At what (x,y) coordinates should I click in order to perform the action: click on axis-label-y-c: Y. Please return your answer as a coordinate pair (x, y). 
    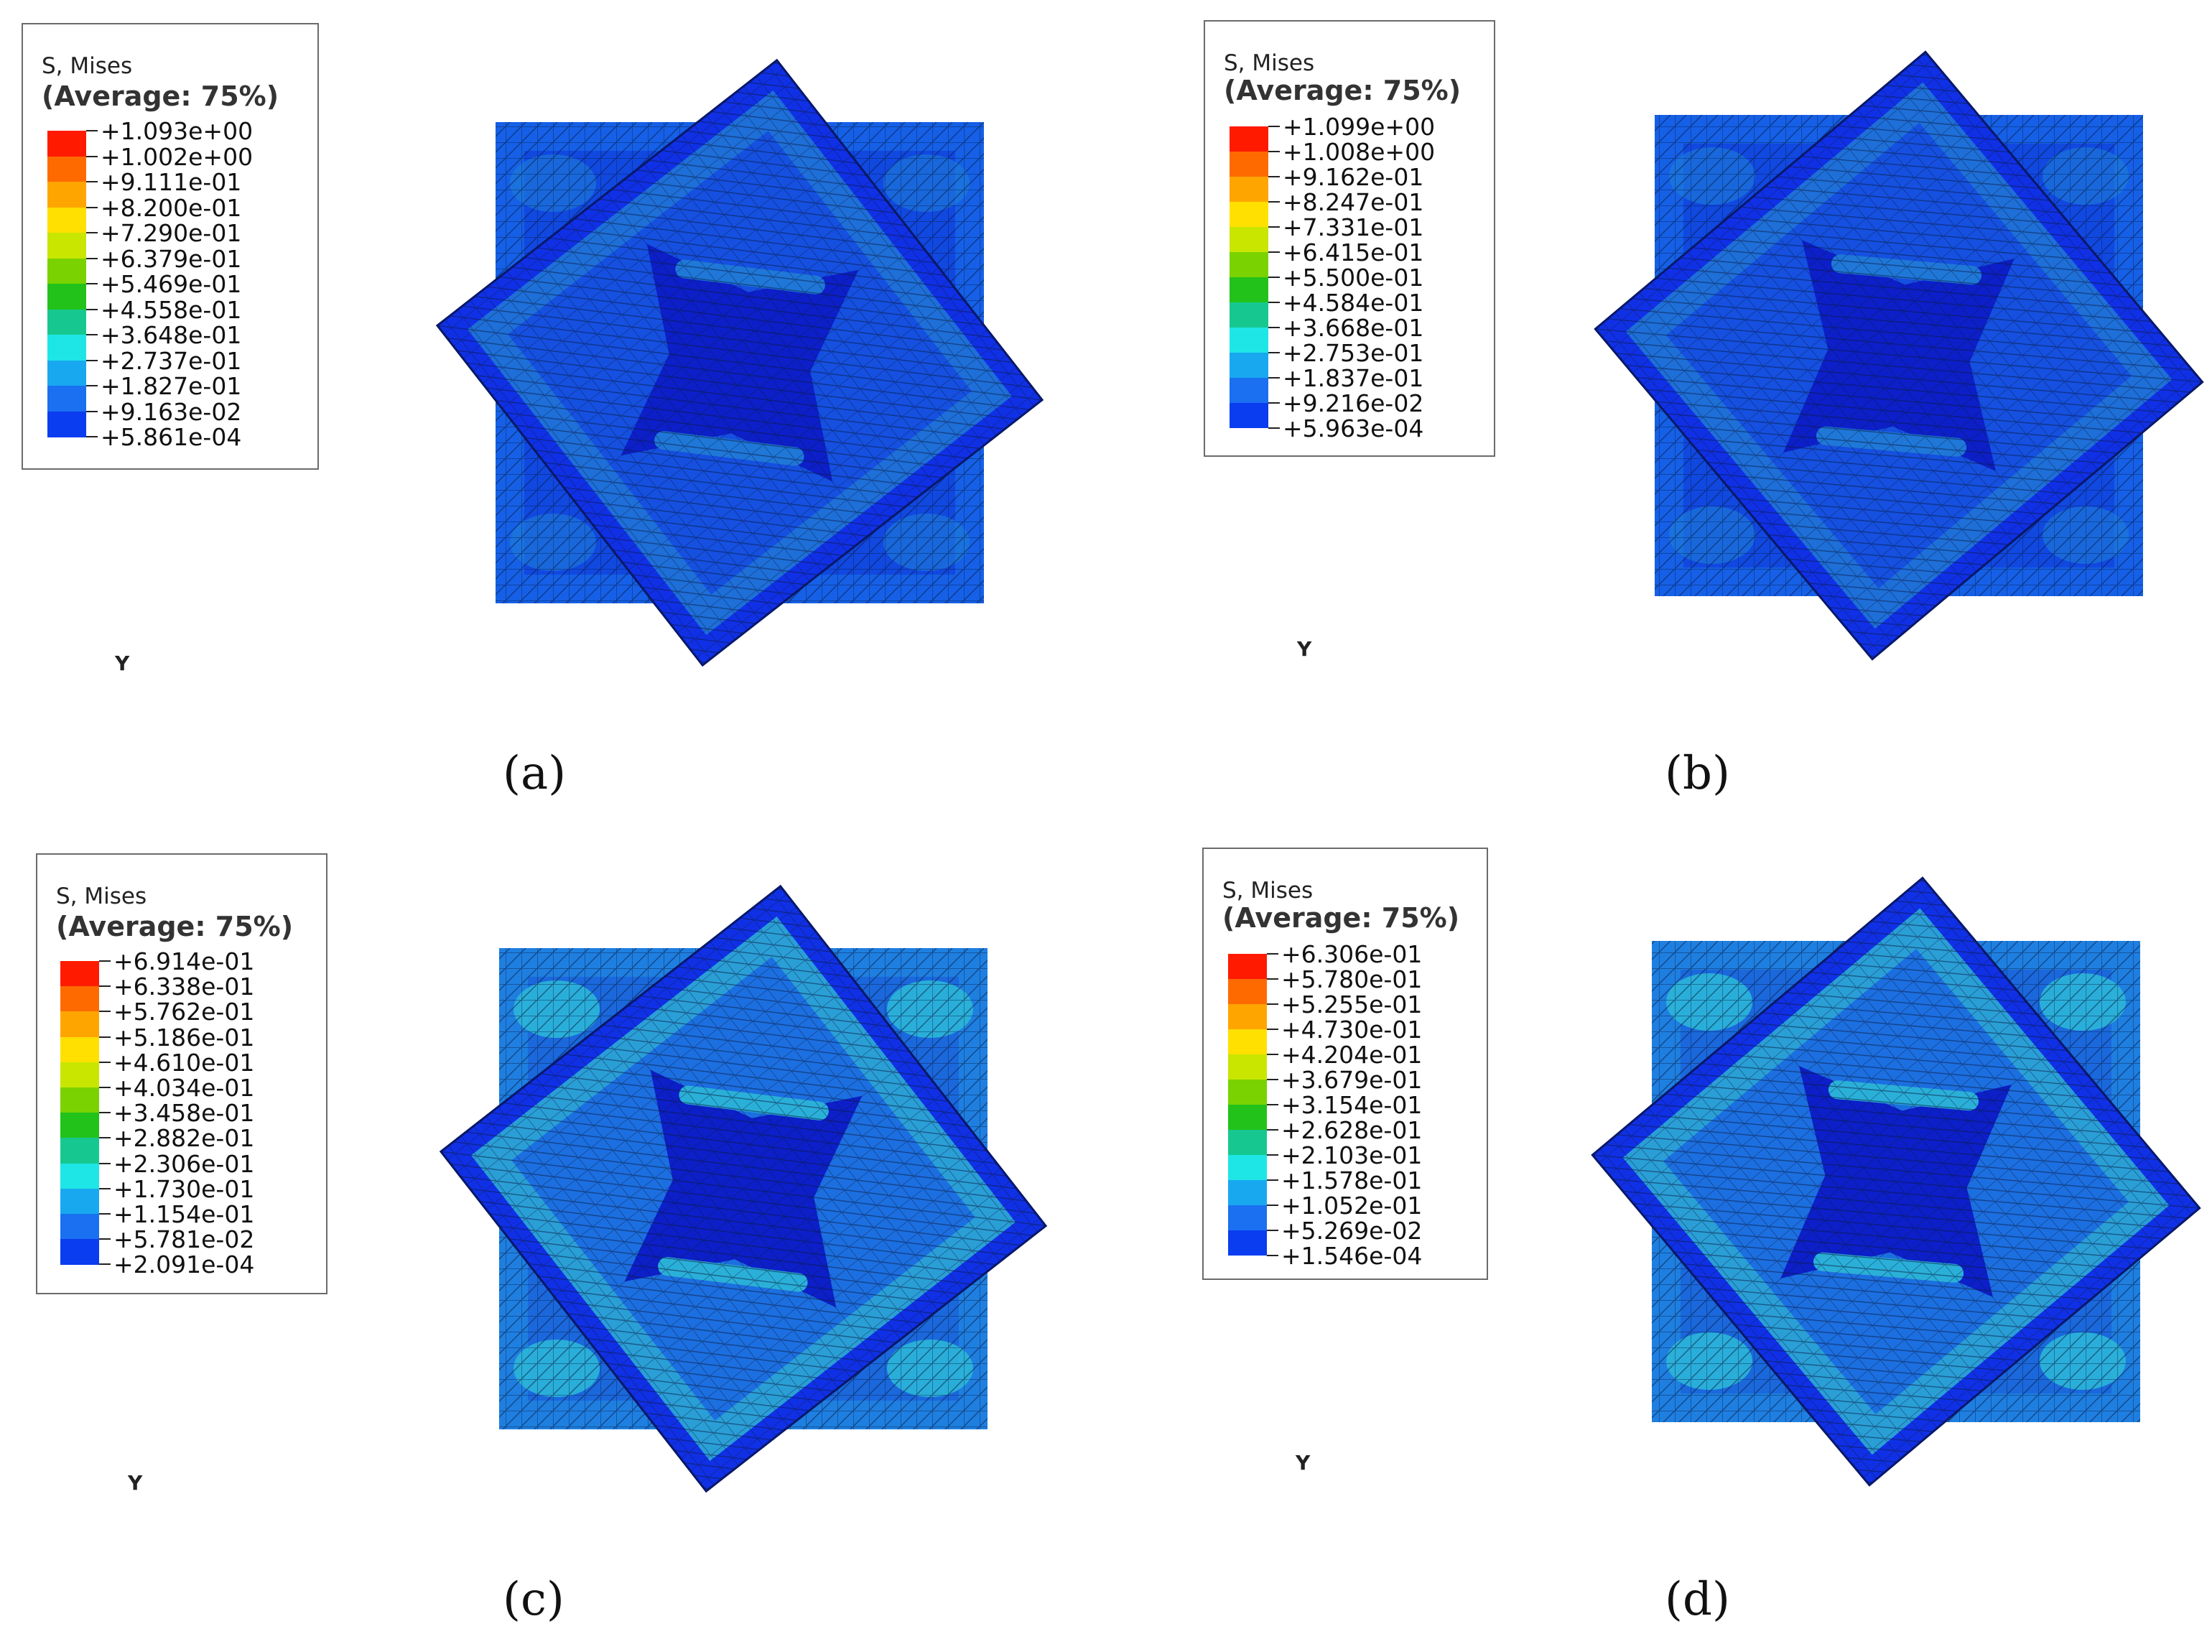
    Looking at the image, I should click on (135, 1483).